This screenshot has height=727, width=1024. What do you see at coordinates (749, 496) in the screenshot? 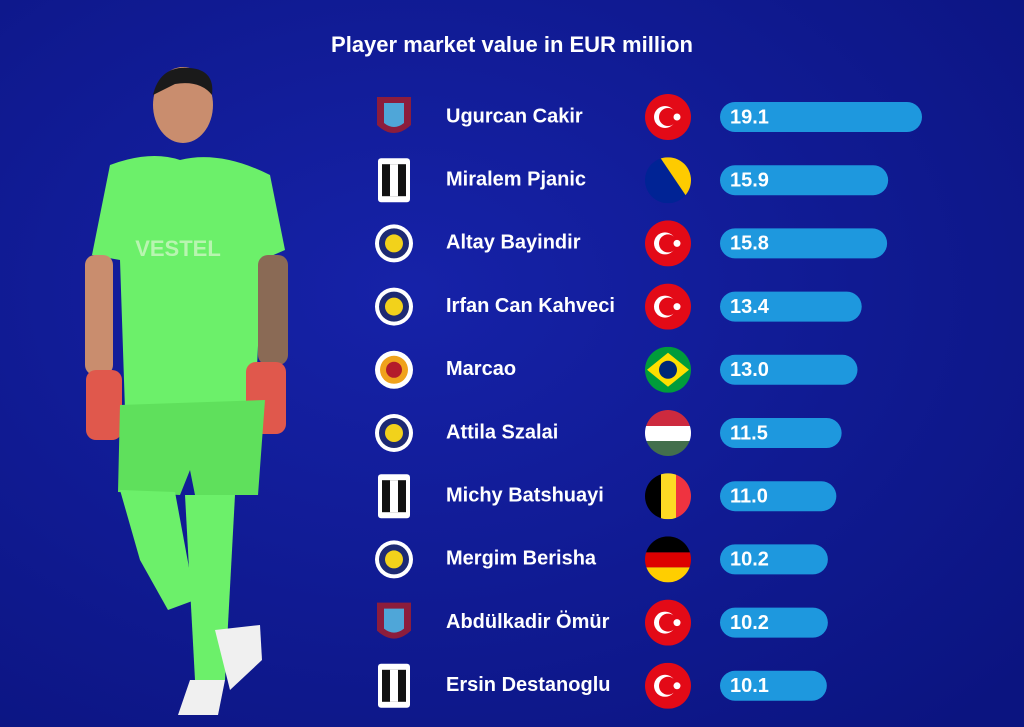
I see `value-label: 11.0` at bounding box center [749, 496].